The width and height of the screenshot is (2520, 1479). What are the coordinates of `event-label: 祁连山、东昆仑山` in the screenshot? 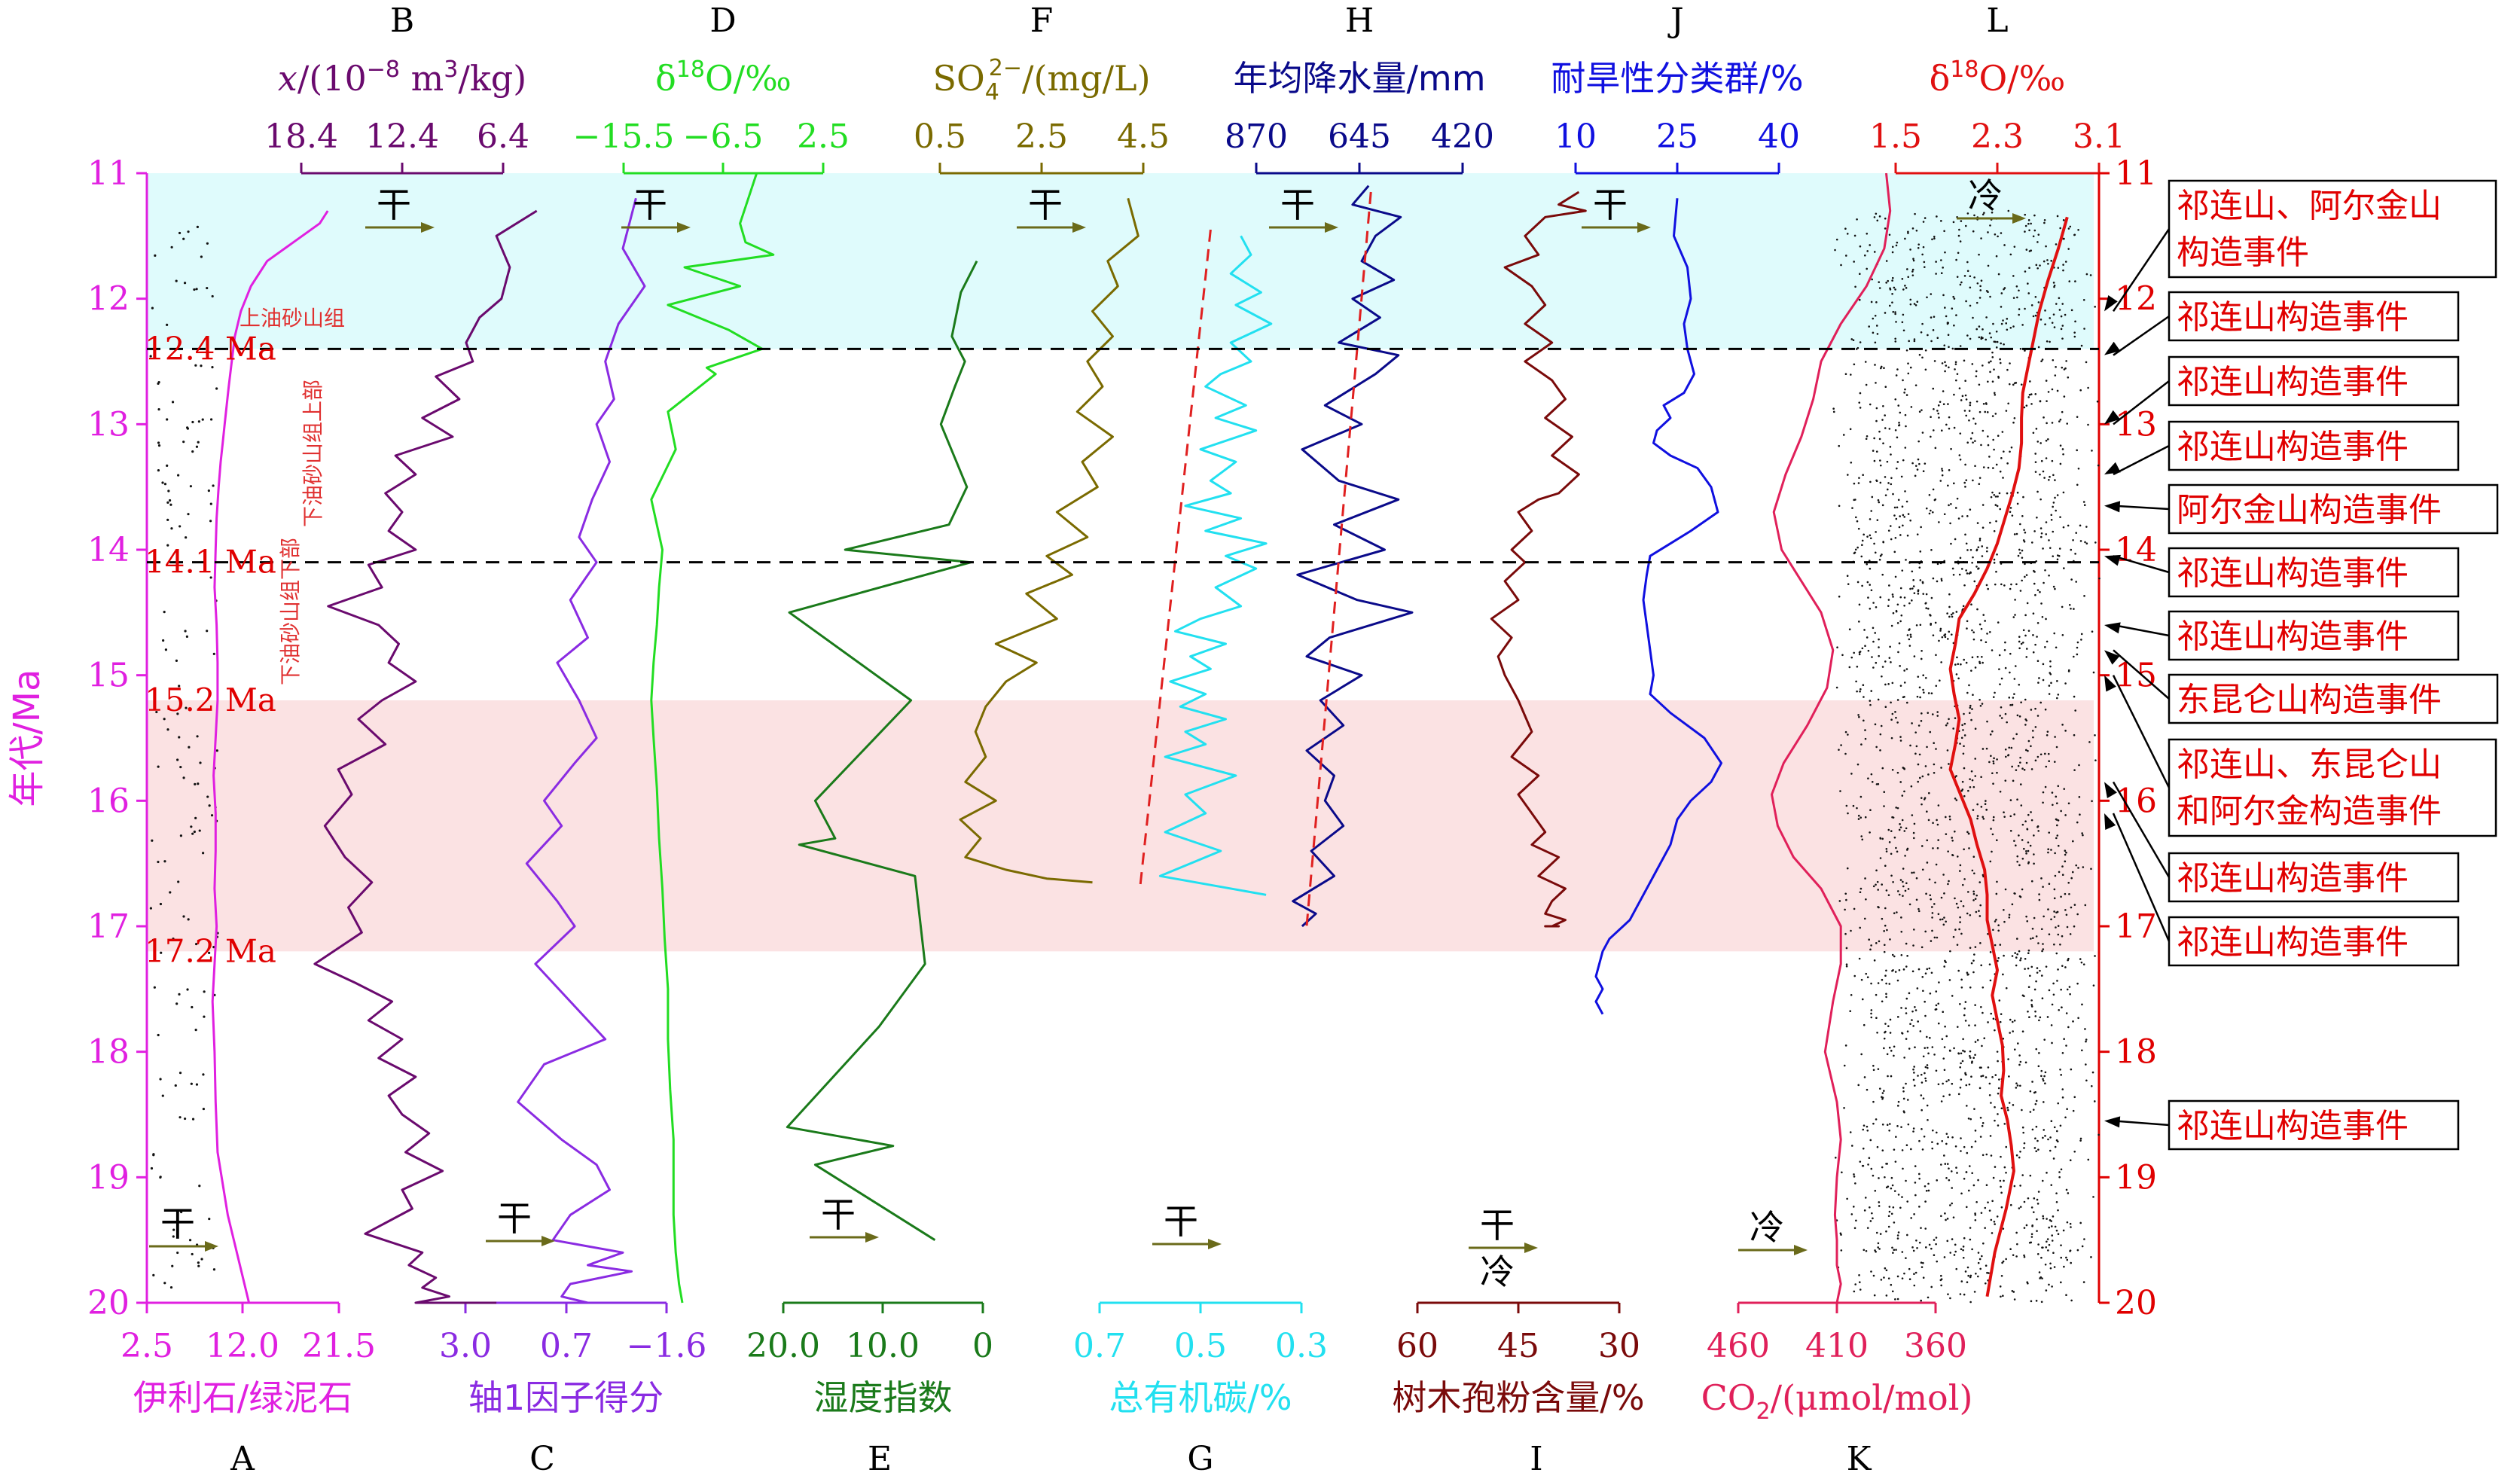 It's located at (2309, 765).